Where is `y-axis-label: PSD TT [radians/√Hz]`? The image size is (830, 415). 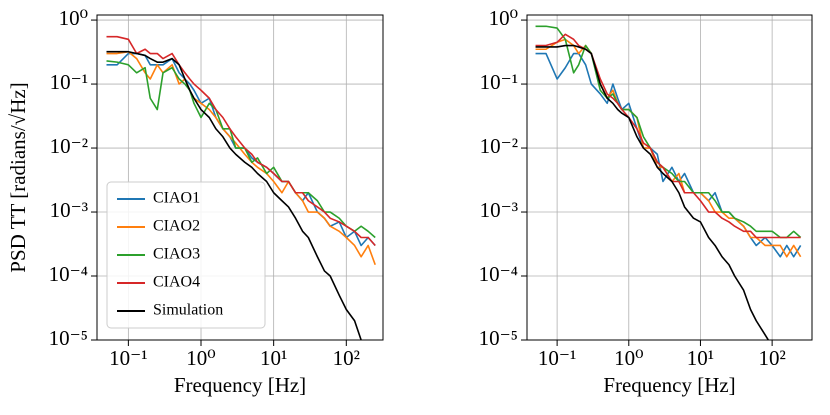 y-axis-label: PSD TT [radians/√Hz] is located at coordinates (18, 177).